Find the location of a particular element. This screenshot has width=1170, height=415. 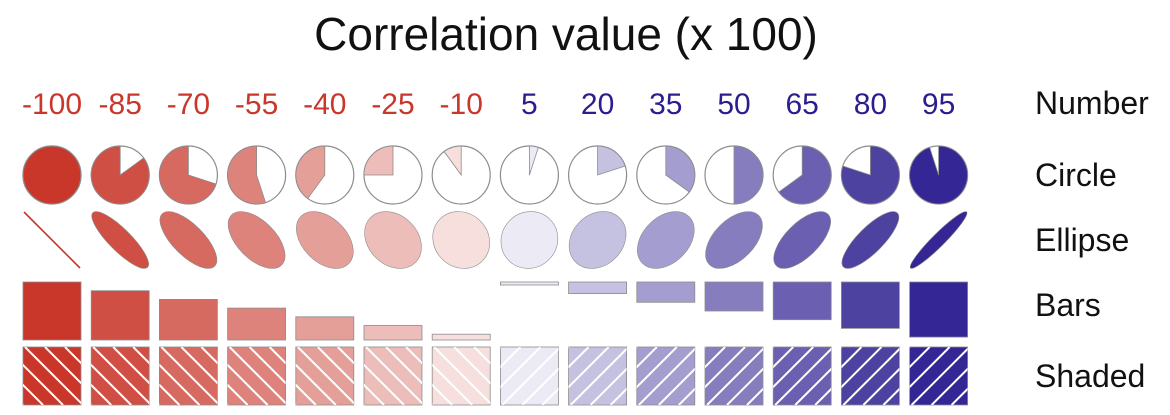

number-label: 20 is located at coordinates (597, 104).